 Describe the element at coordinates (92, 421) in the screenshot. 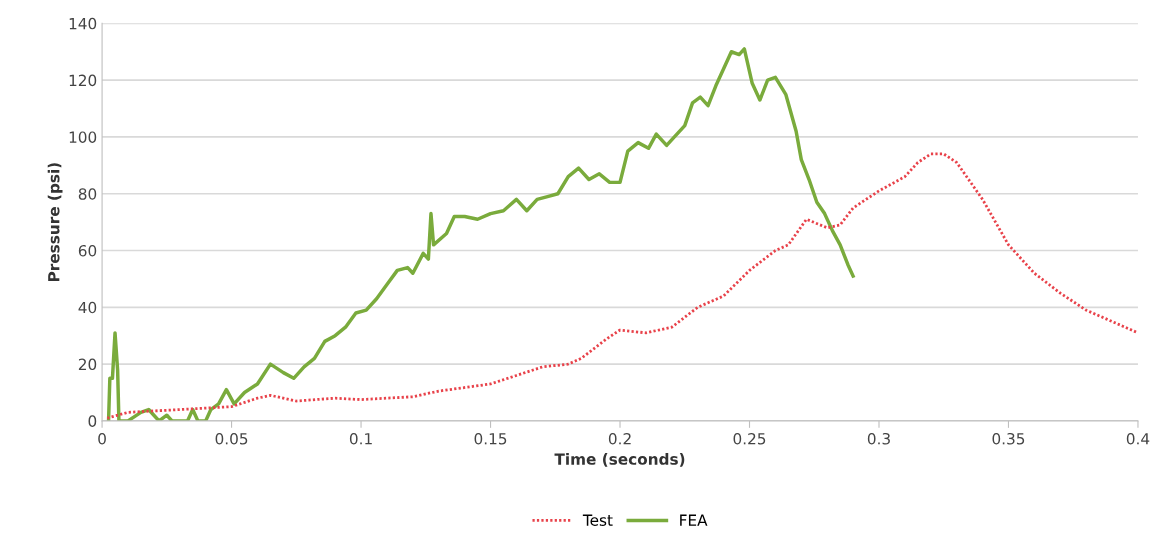

I see `y-tick-label: 0` at that location.